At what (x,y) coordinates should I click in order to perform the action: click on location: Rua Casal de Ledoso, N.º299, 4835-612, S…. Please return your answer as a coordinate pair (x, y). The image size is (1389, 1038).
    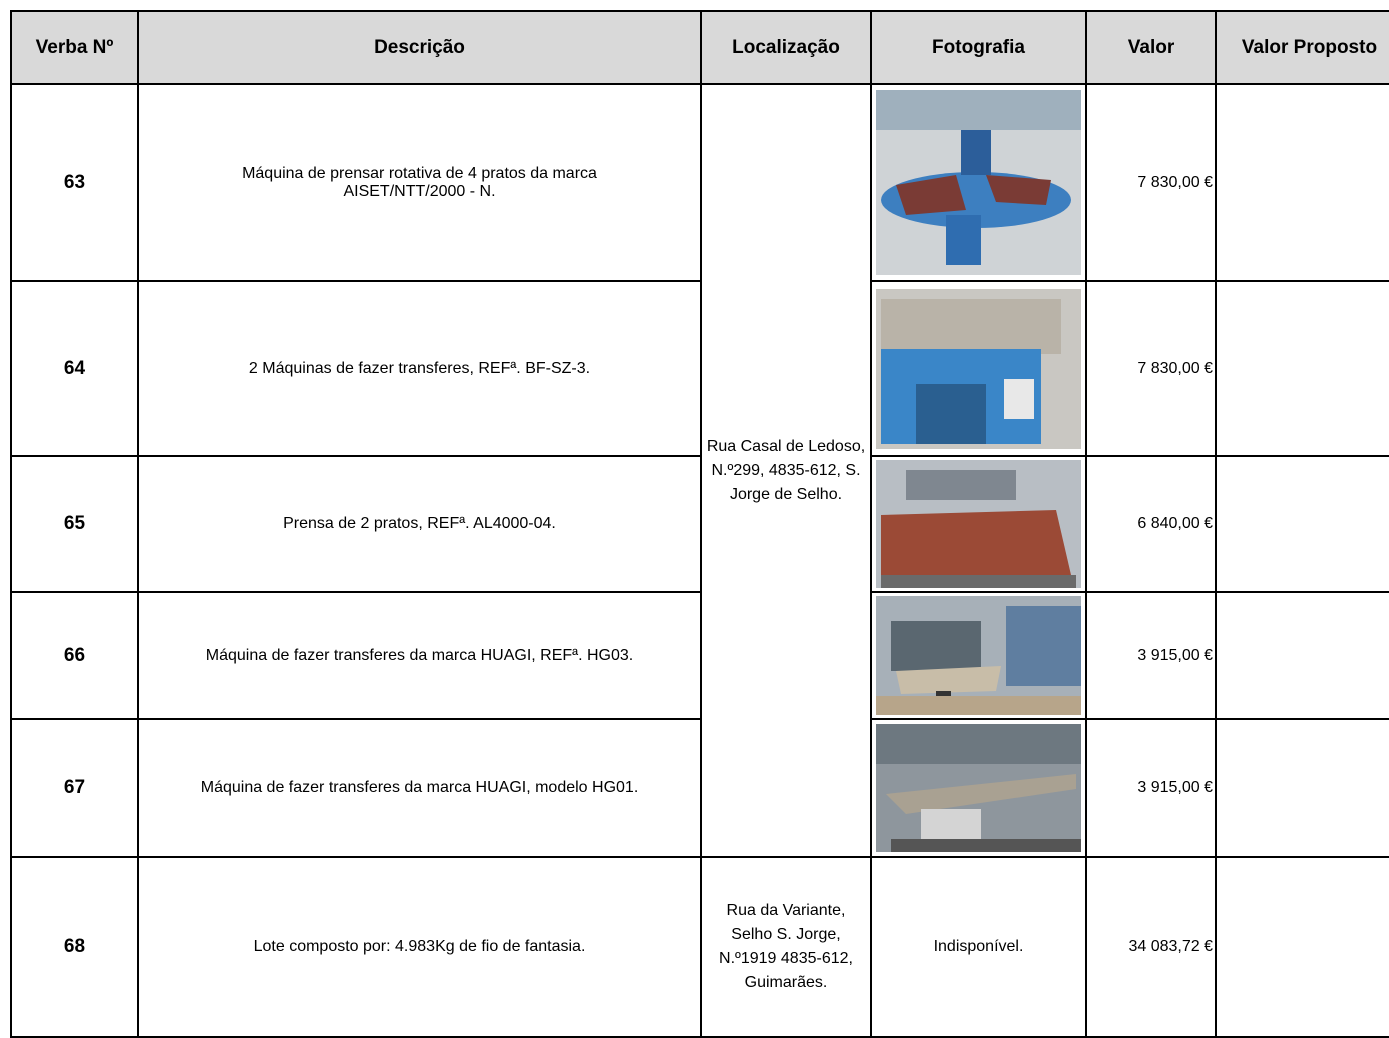
    Looking at the image, I should click on (786, 470).